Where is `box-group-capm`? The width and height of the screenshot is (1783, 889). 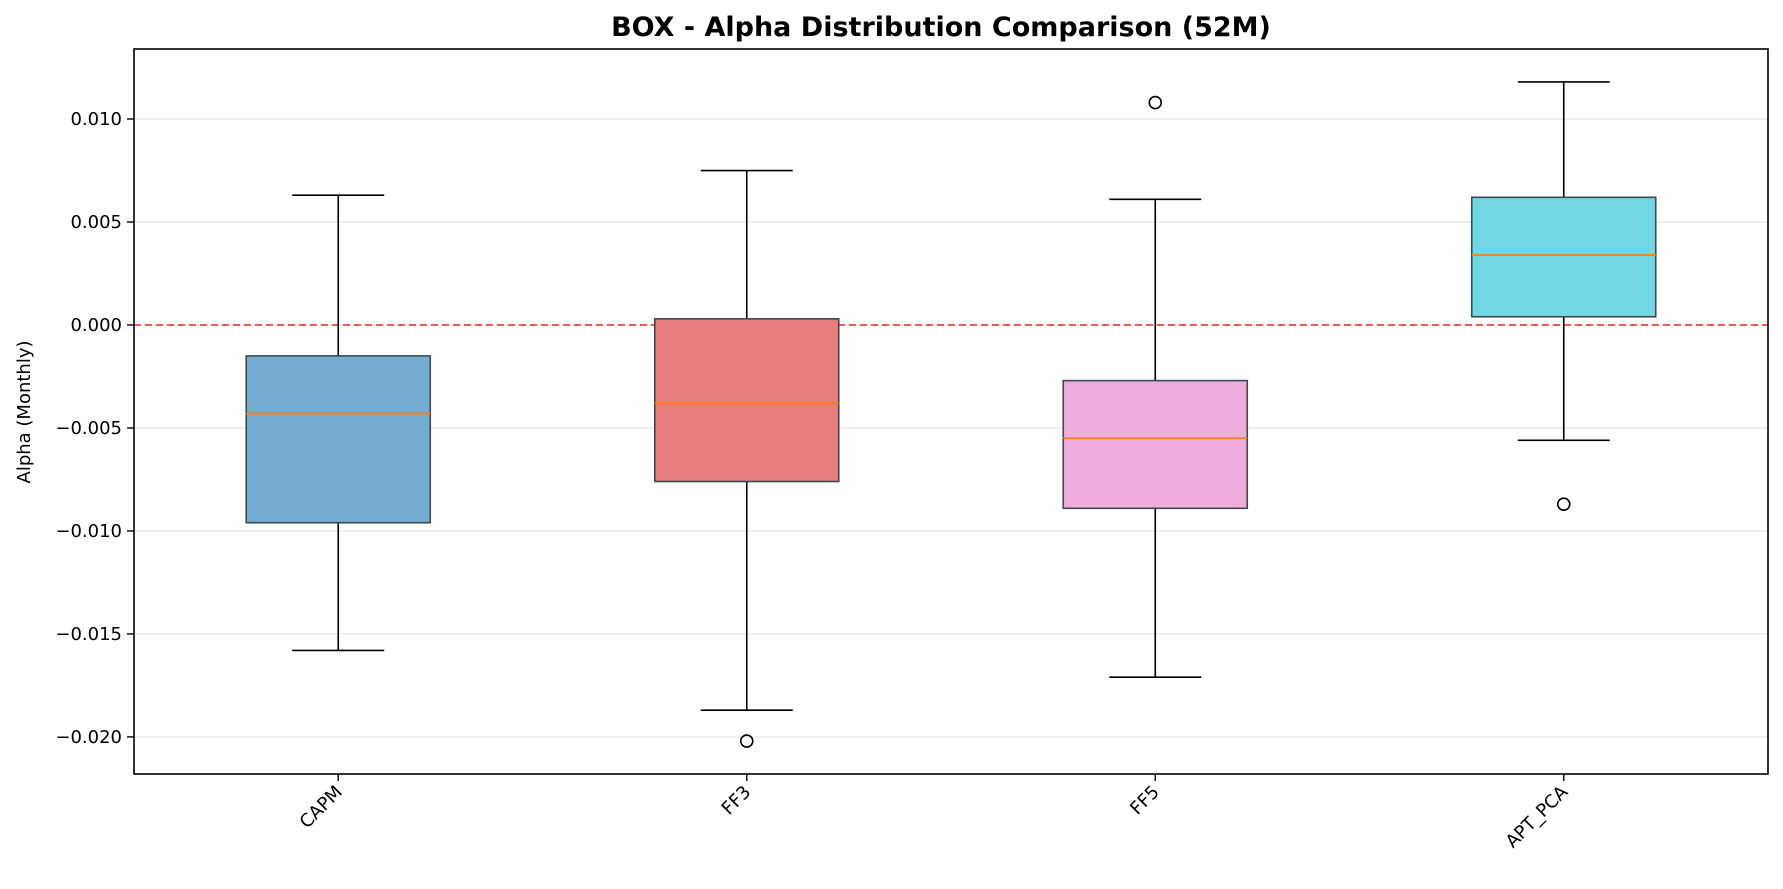
box-group-capm is located at coordinates (338, 423).